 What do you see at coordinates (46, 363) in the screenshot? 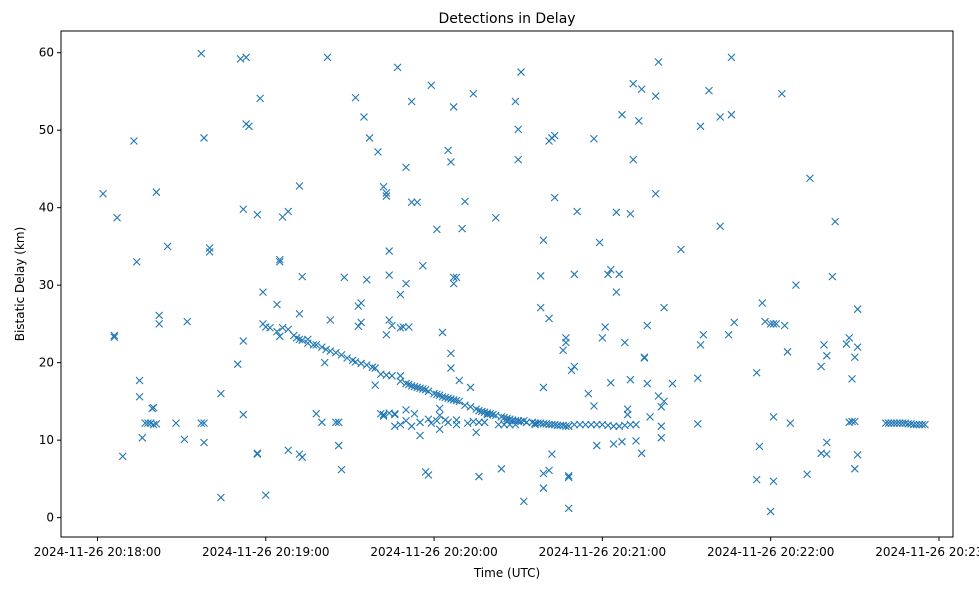
I see `y-tick-label: 20` at bounding box center [46, 363].